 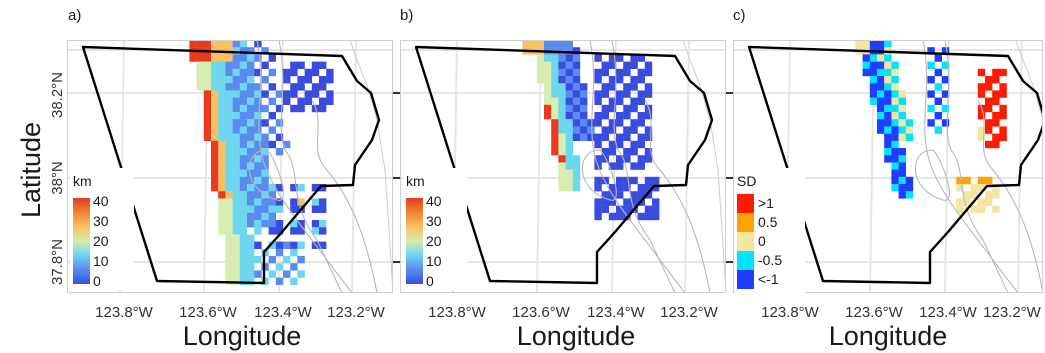 I want to click on legend-b-title: km, so click(x=415, y=181).